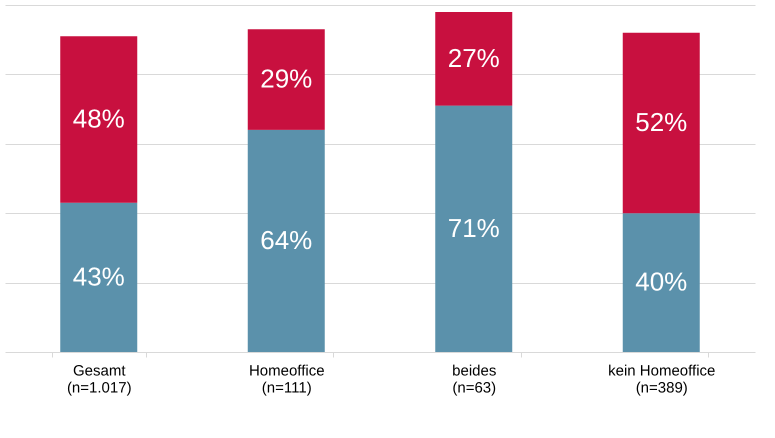  I want to click on x-tick-label: beides (n=63), so click(474, 379).